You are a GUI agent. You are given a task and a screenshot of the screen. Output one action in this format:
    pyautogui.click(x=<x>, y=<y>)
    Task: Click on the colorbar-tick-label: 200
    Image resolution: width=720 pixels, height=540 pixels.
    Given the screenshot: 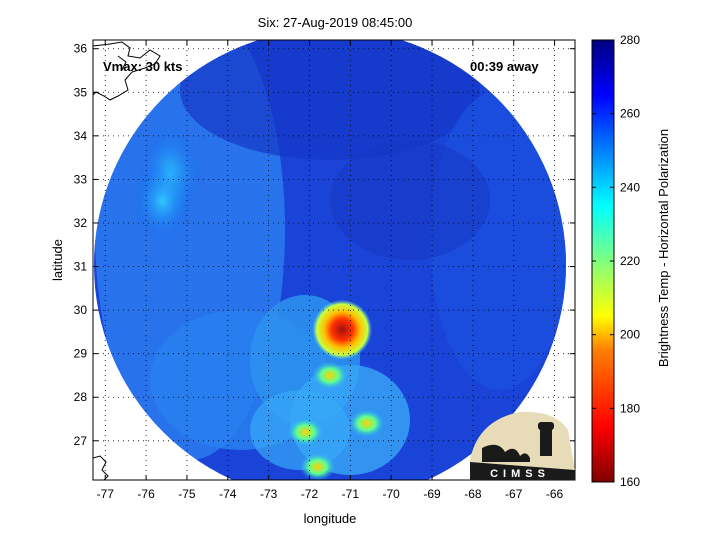 What is the action you would take?
    pyautogui.click(x=630, y=335)
    